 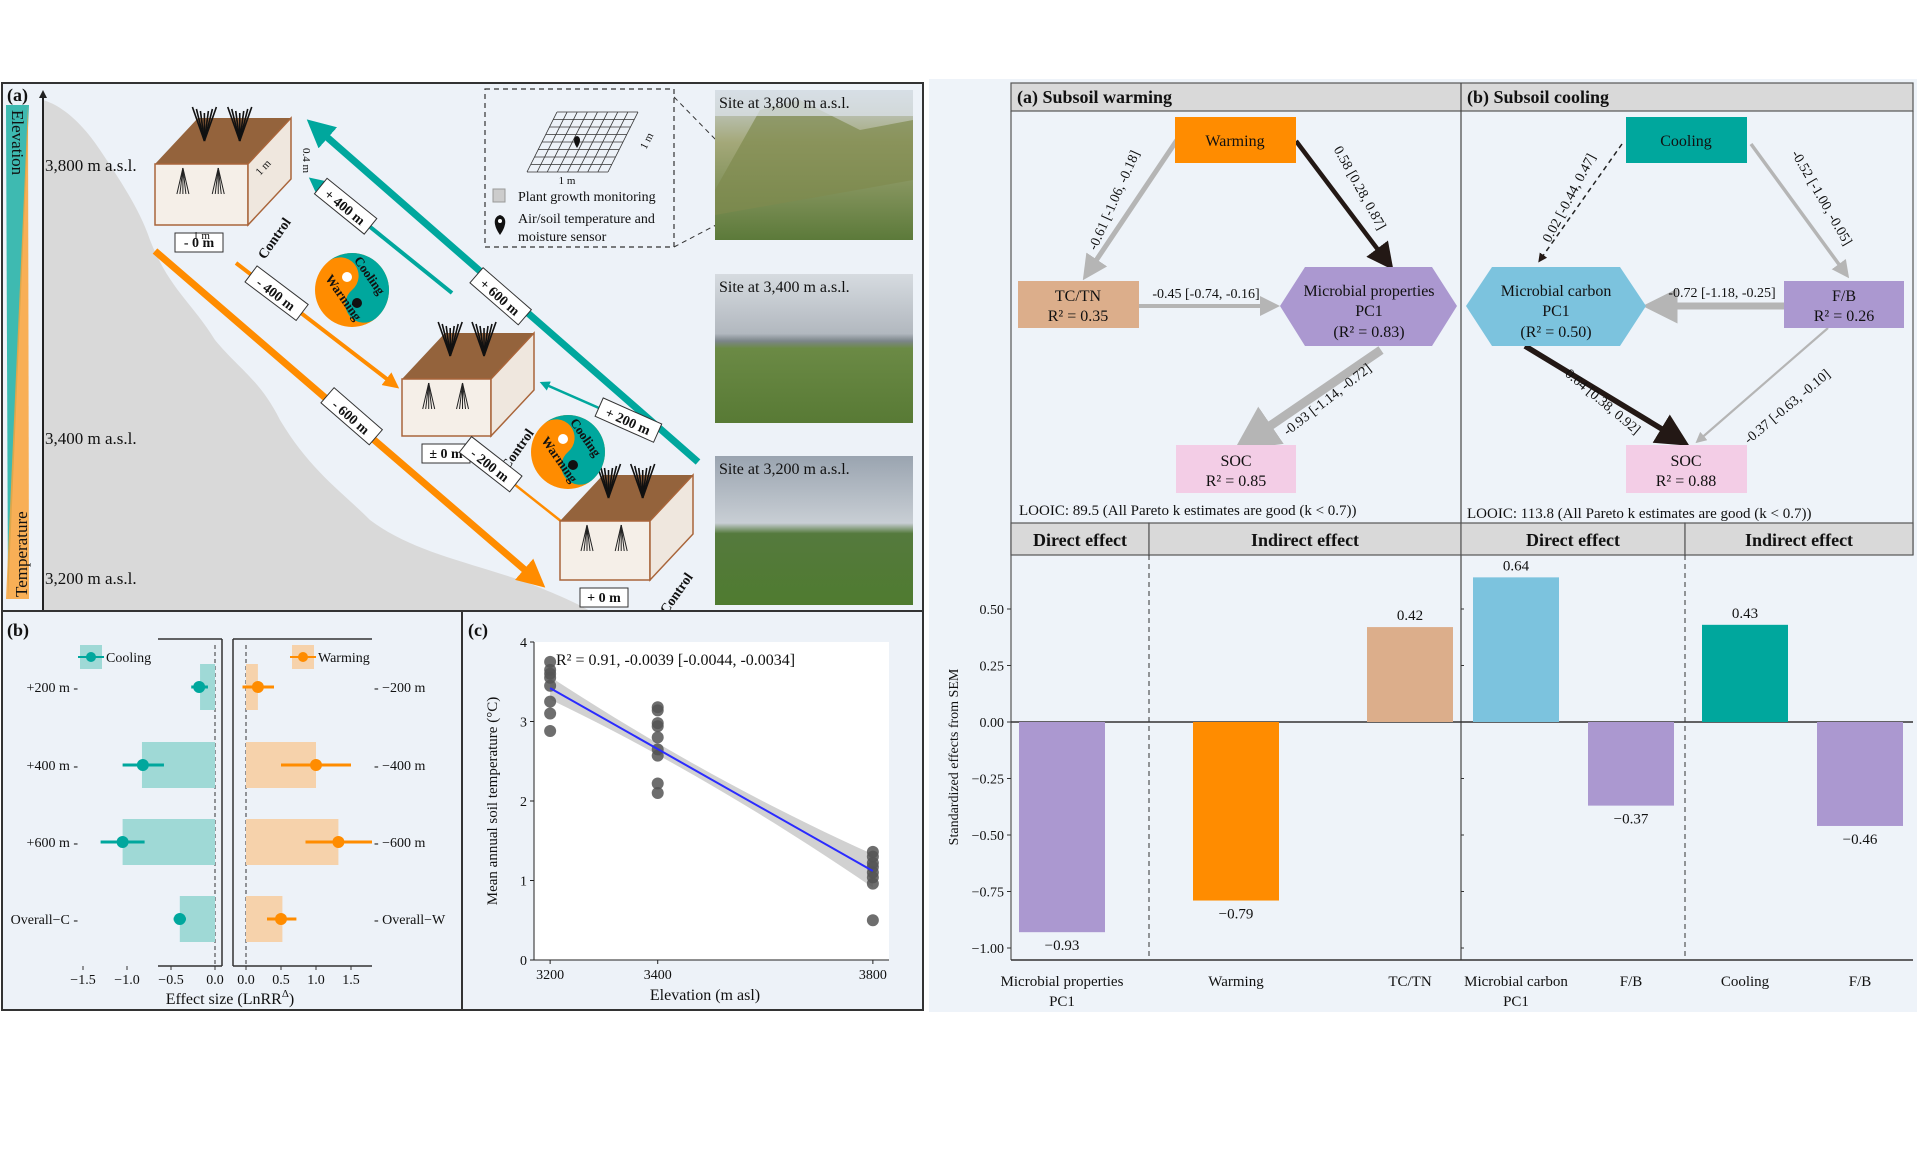 I want to click on plant-icon, so click(x=490, y=339).